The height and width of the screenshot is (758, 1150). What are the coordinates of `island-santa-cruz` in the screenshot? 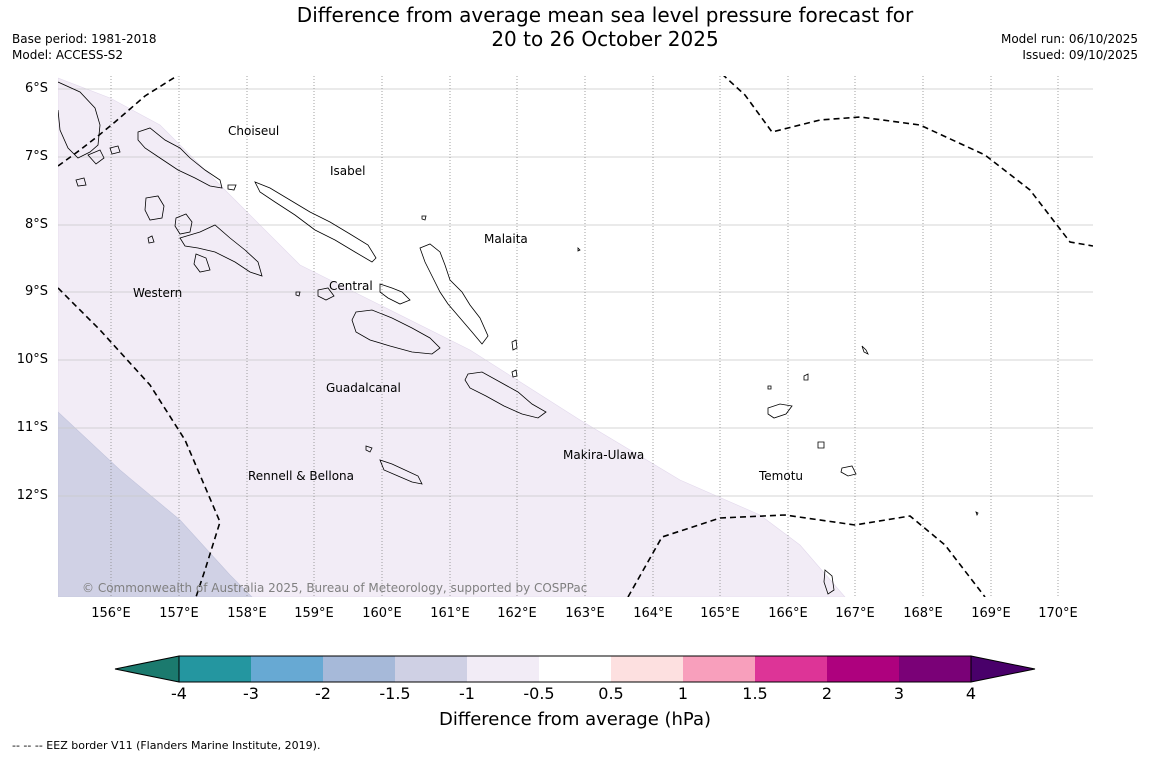 It's located at (780, 411).